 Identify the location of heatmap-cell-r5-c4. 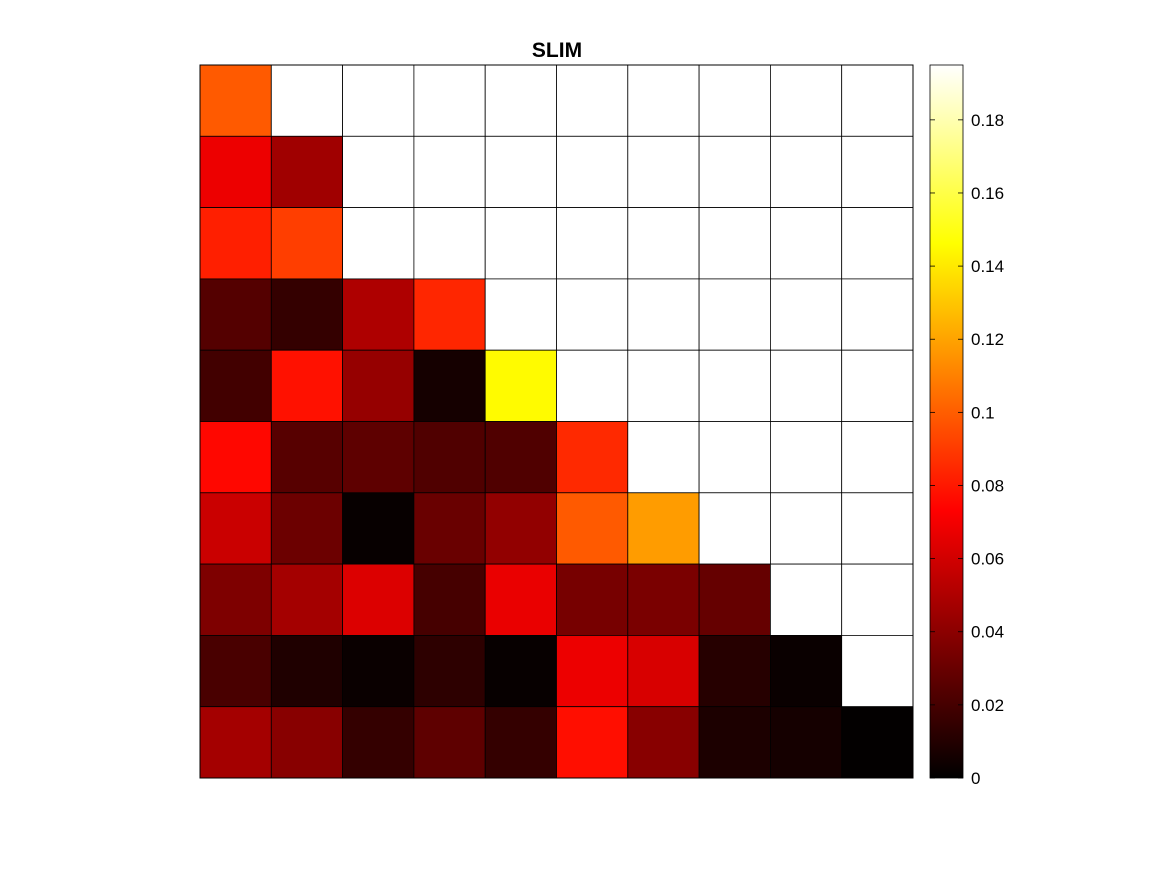
(449, 385).